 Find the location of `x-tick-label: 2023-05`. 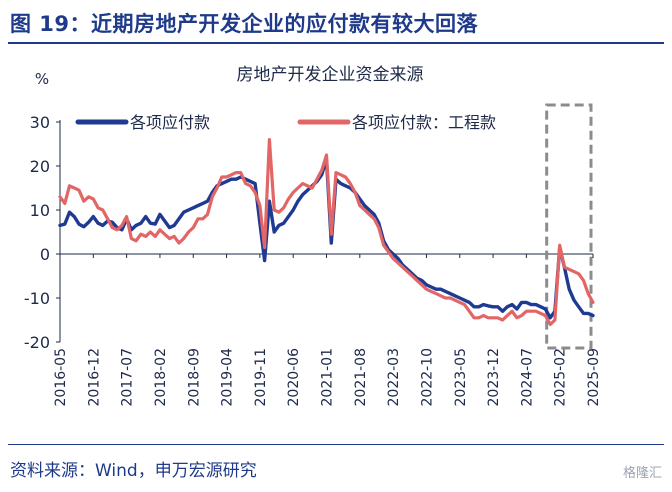

x-tick-label: 2023-05 is located at coordinates (461, 377).